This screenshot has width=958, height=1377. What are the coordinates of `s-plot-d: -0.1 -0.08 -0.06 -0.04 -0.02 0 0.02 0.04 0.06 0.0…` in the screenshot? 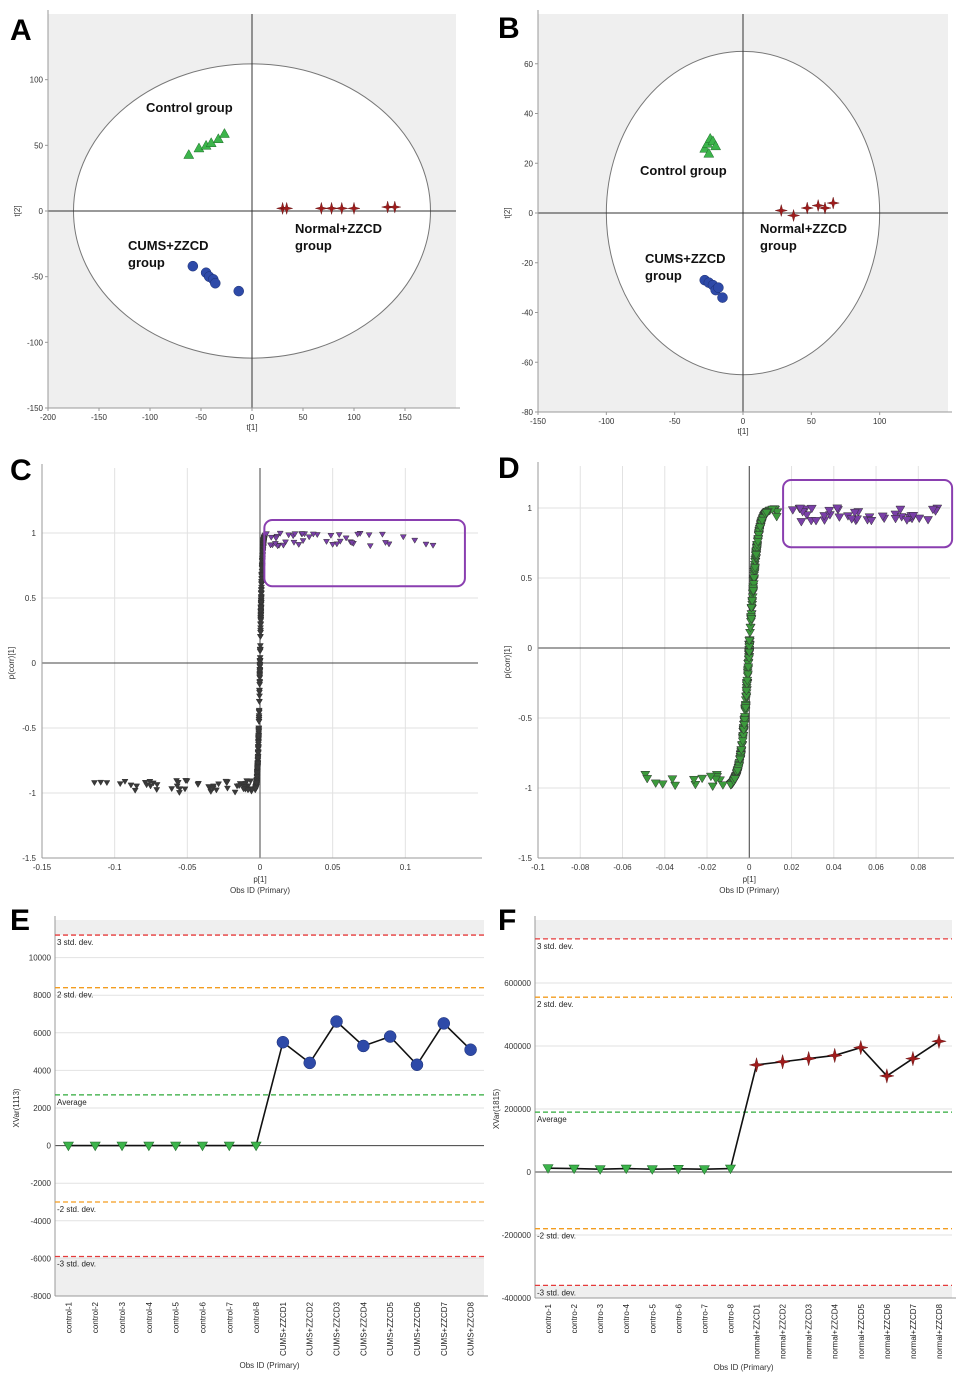 It's located at (728, 678).